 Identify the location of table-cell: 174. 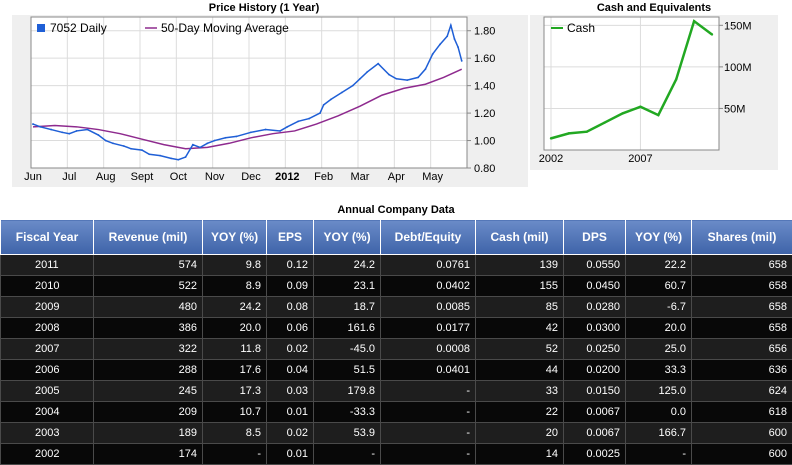
(148, 454).